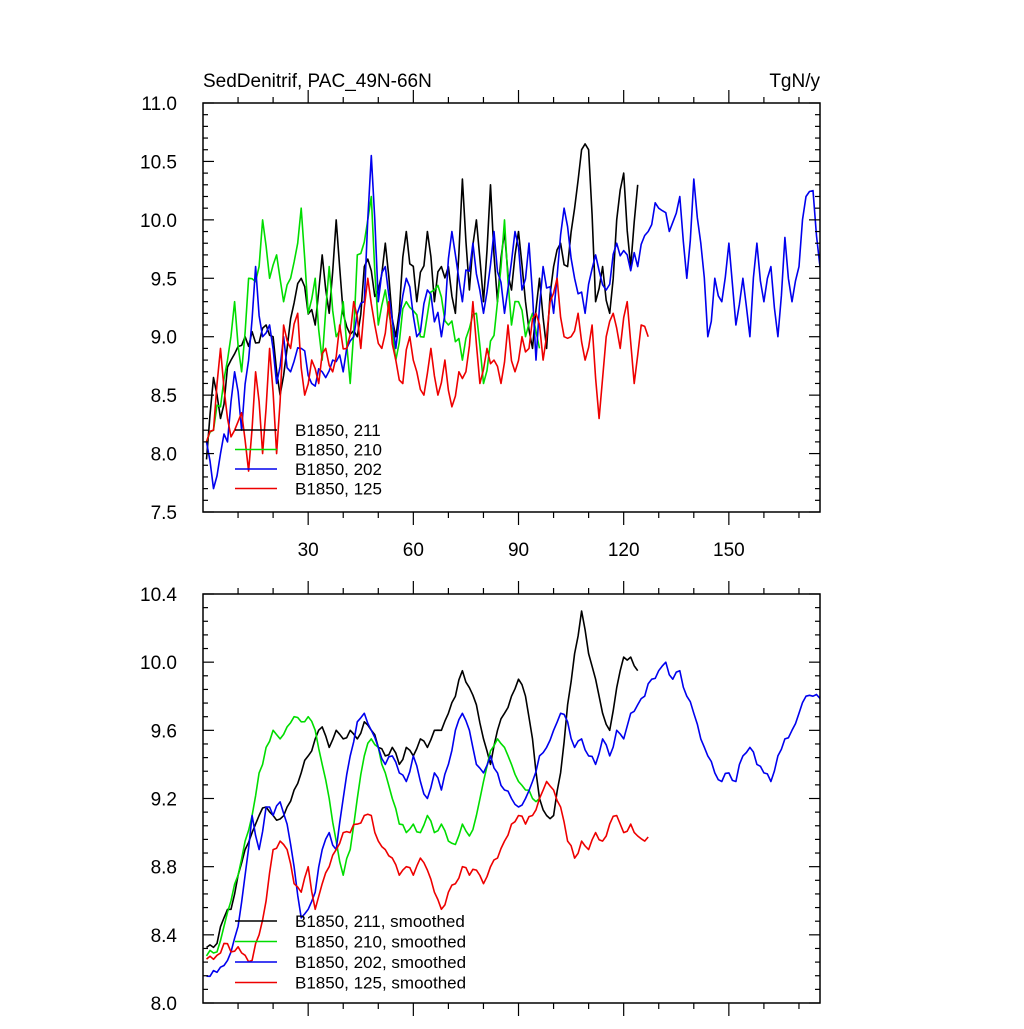  Describe the element at coordinates (164, 396) in the screenshot. I see `y-tick-label: 8.5` at that location.